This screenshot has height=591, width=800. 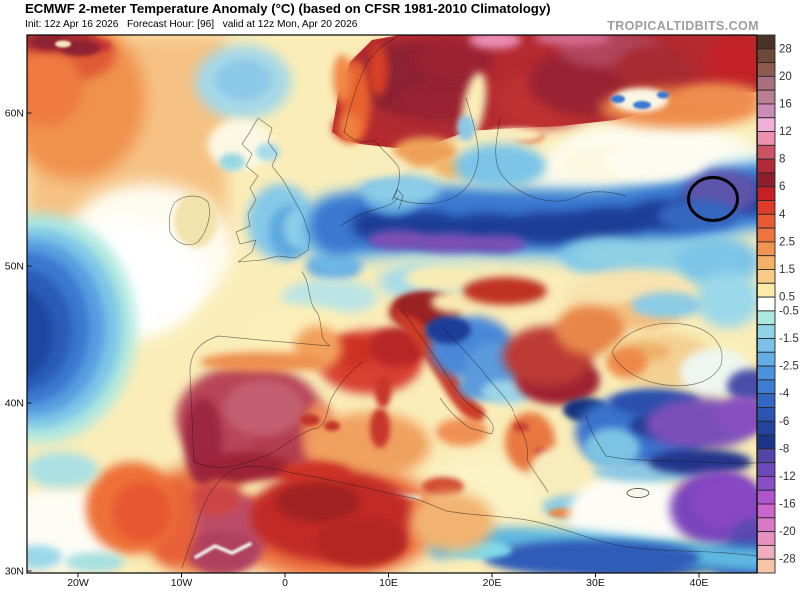 What do you see at coordinates (595, 583) in the screenshot?
I see `svg-text: 30E` at bounding box center [595, 583].